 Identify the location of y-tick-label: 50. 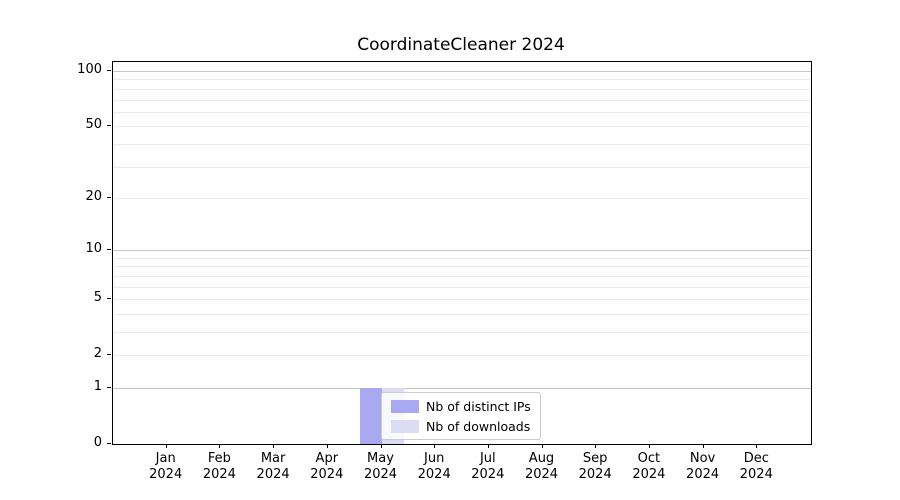
(93, 125).